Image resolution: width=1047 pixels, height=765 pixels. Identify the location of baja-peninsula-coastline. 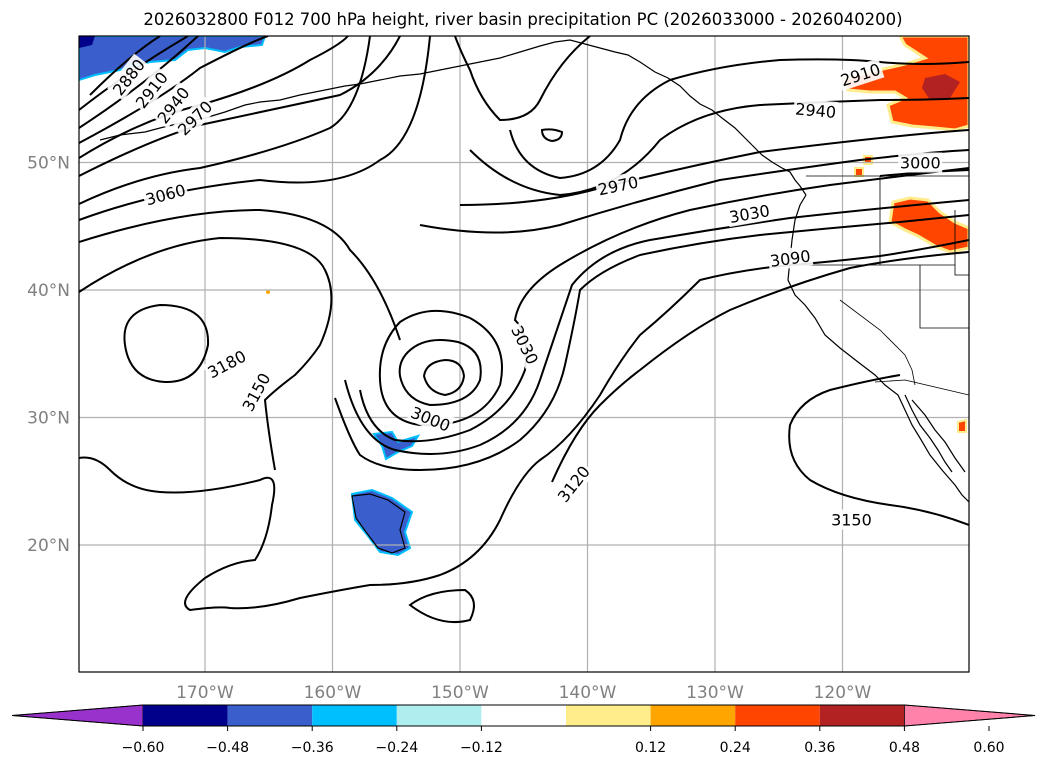
(928, 433).